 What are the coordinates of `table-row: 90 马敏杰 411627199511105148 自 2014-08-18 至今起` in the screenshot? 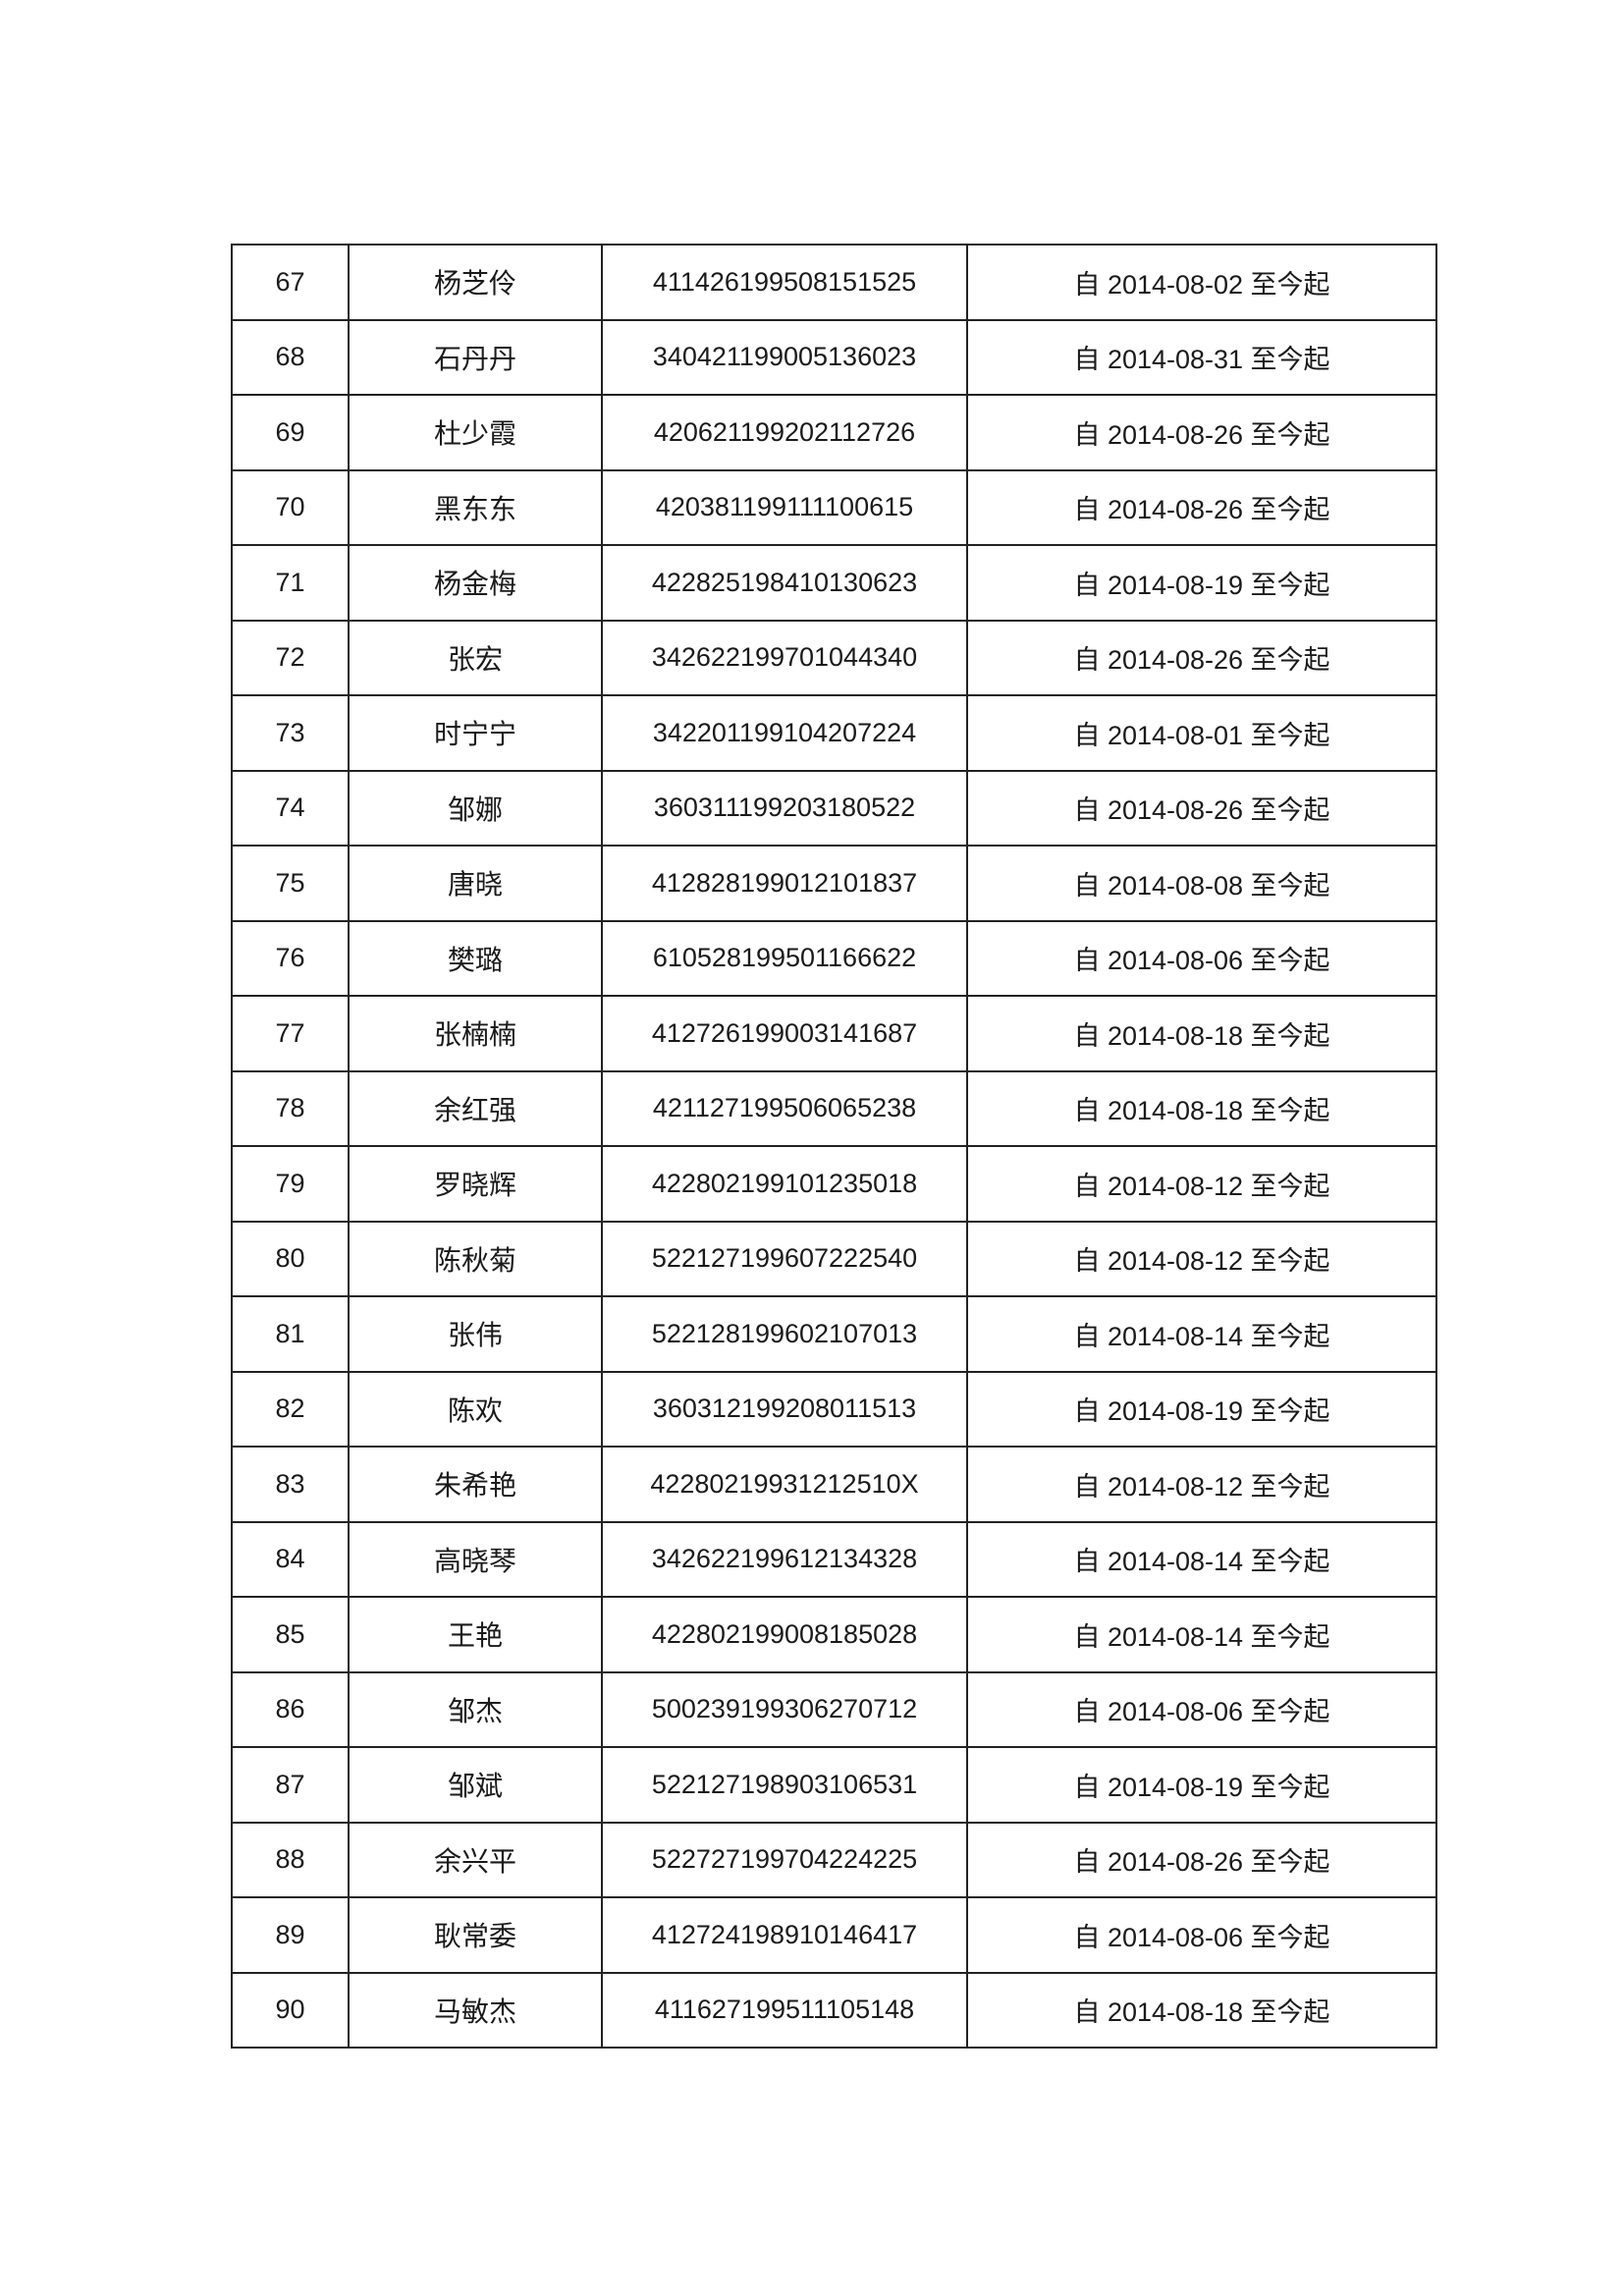 It's located at (834, 2010).